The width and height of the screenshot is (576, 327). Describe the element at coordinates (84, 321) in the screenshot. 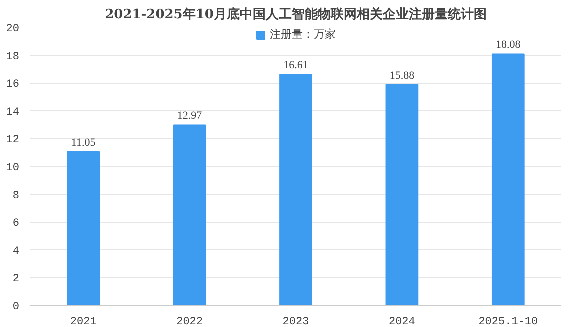

I see `x-tick-label: 2021` at that location.